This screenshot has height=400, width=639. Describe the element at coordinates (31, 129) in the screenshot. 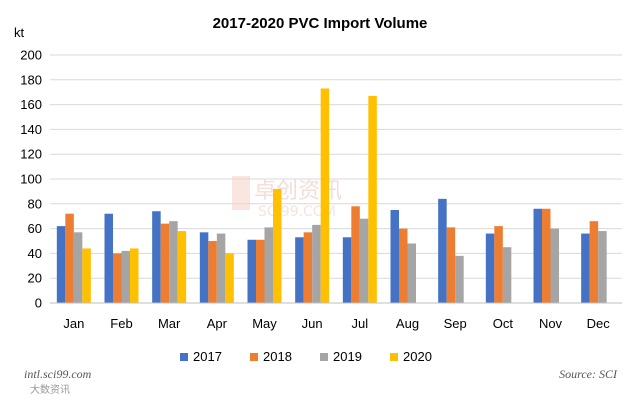

I see `y-tick-label: 140` at that location.